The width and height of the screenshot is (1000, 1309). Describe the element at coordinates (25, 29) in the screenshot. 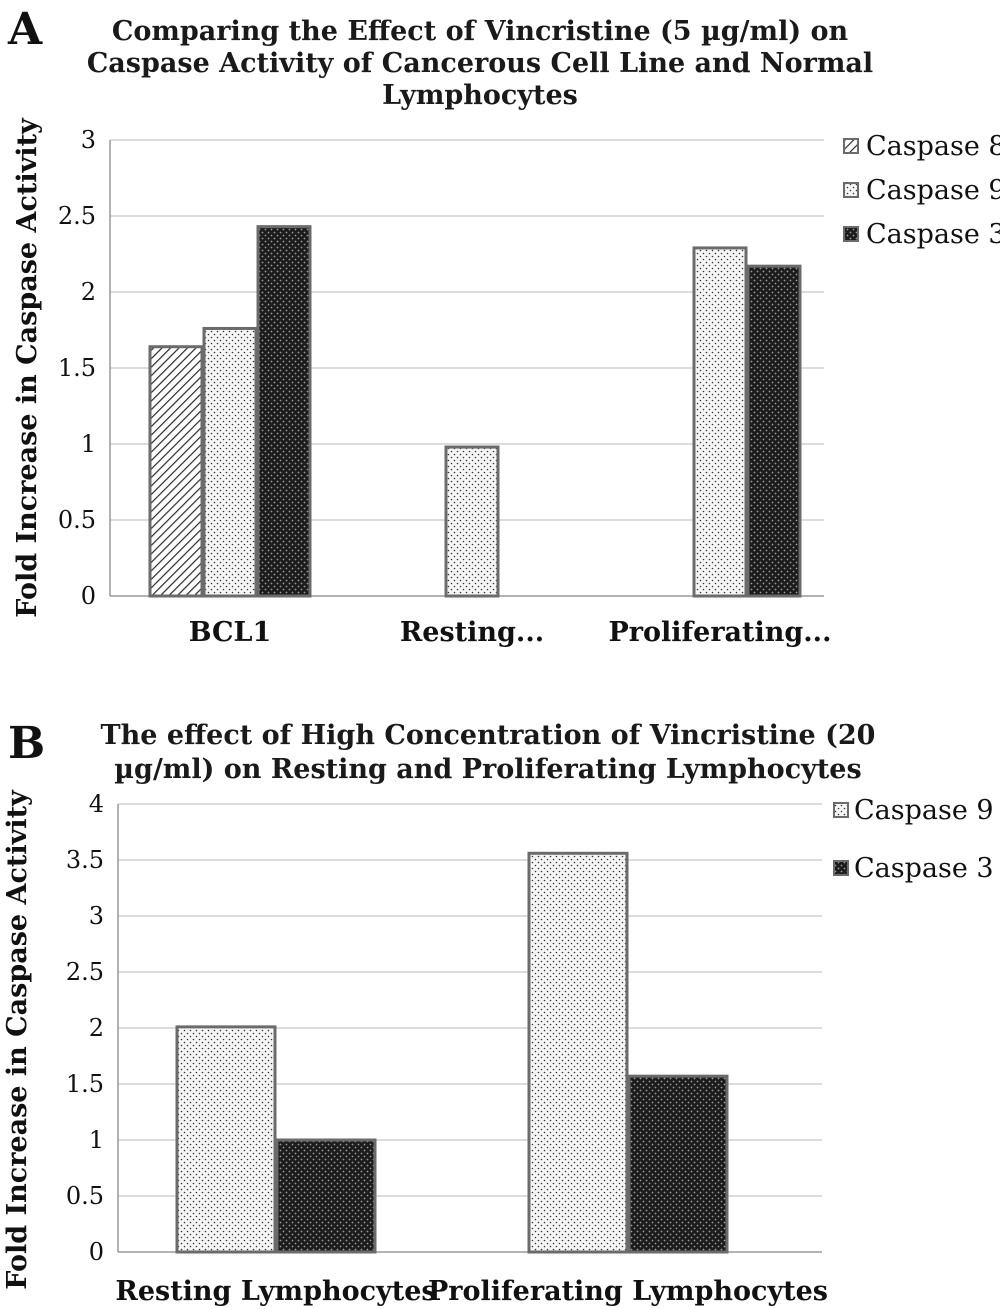

I see `panel-label-a: A` at that location.